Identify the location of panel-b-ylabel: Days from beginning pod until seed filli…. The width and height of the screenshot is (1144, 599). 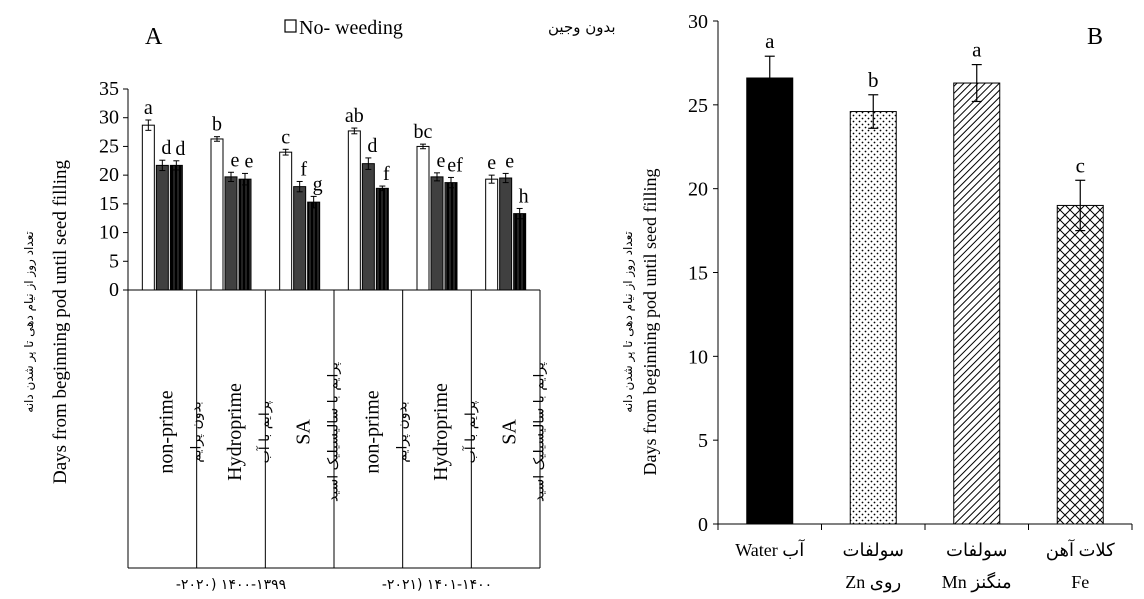
(650, 322).